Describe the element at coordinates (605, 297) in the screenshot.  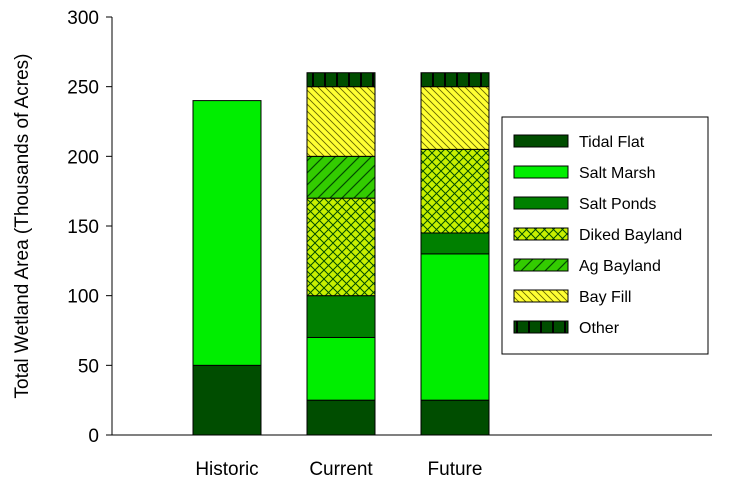
I see `legend-label-6: Bay Fill` at that location.